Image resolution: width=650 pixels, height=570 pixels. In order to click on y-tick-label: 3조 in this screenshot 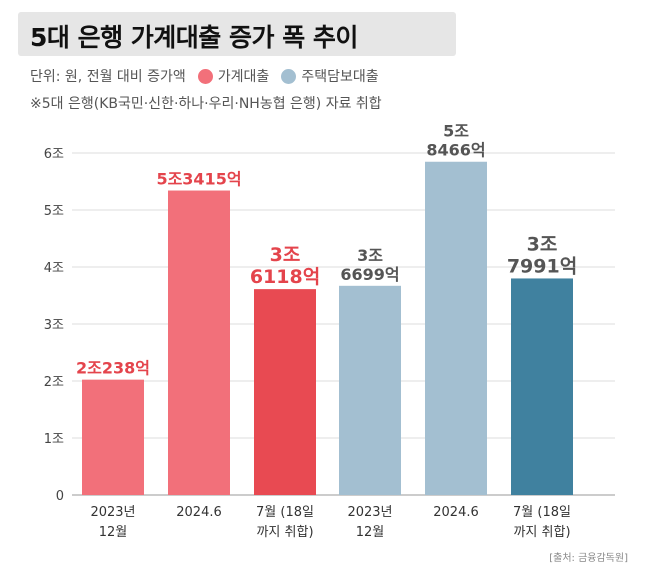, I will do `click(54, 325)`.